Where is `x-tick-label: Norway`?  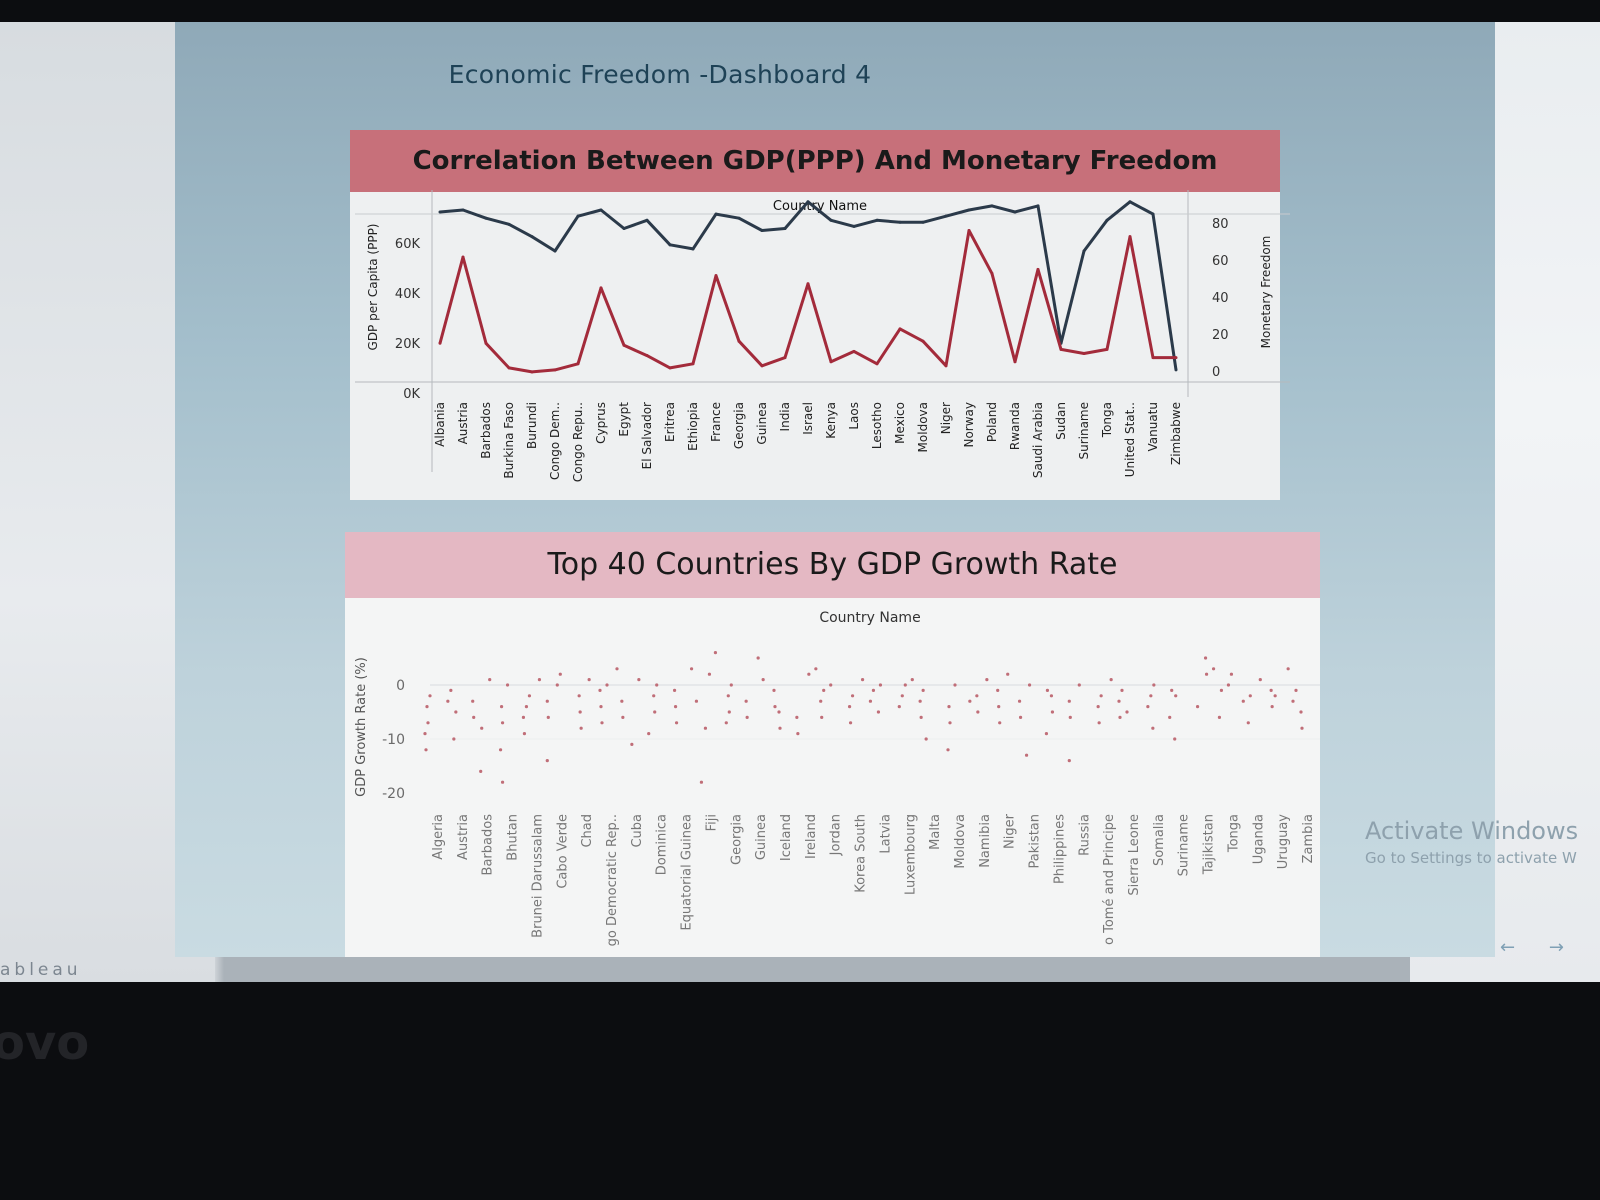 x-tick-label: Norway is located at coordinates (969, 425).